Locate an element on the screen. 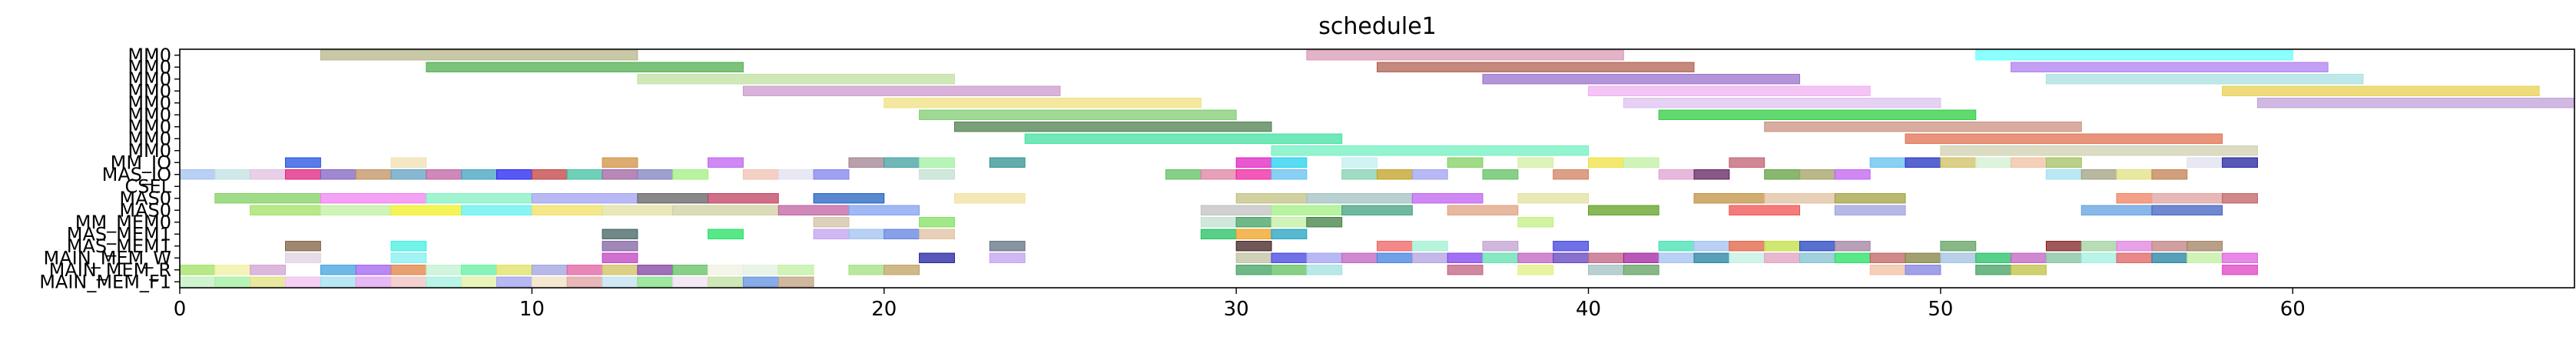  y-tick-label: MAIN_MEM_R is located at coordinates (110, 270).